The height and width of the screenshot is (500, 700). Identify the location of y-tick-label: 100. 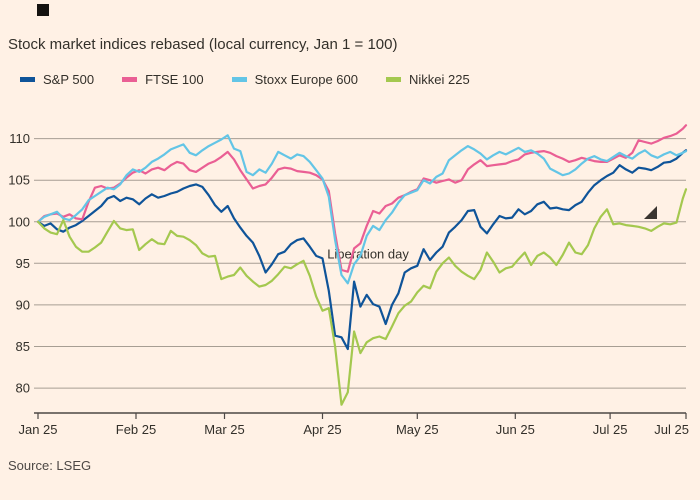
(19, 221).